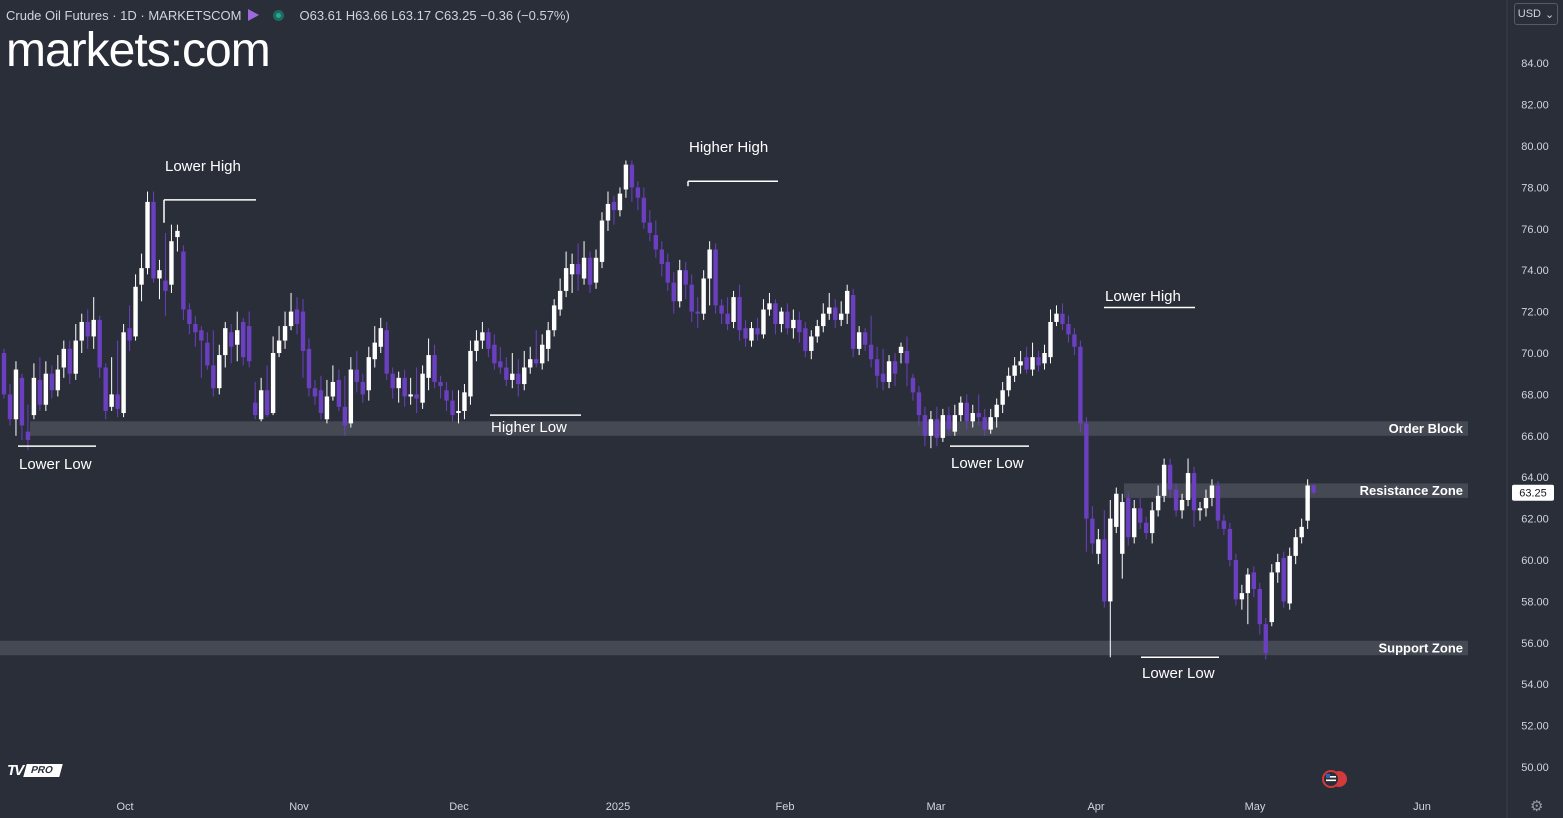 This screenshot has height=818, width=1563. I want to click on x-tick-label: Jun, so click(1422, 807).